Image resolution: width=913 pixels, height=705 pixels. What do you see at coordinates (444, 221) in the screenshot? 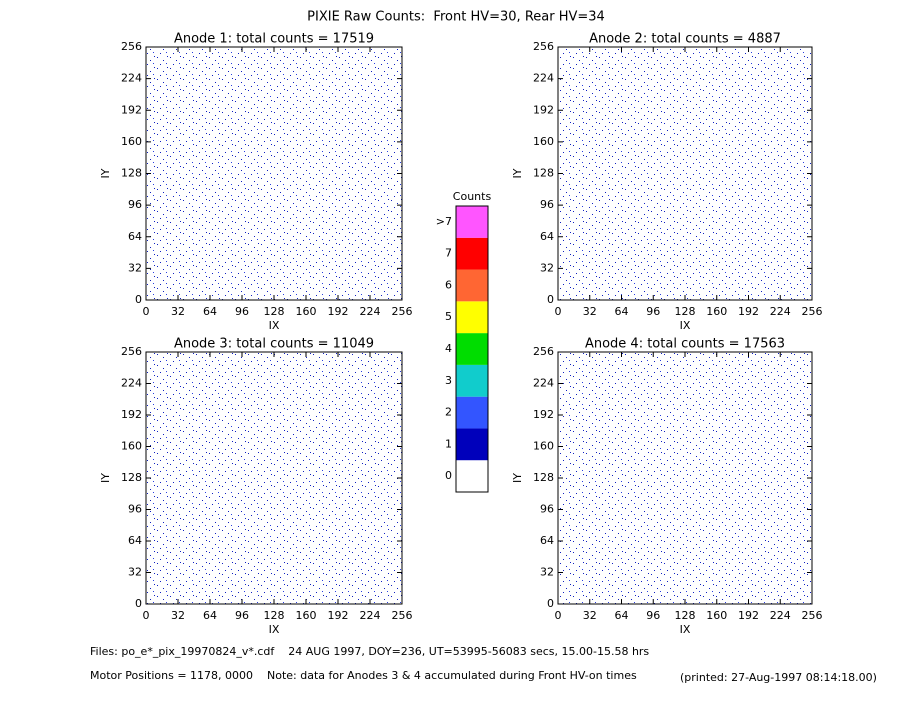
I see `colorbar-label: >7` at bounding box center [444, 221].